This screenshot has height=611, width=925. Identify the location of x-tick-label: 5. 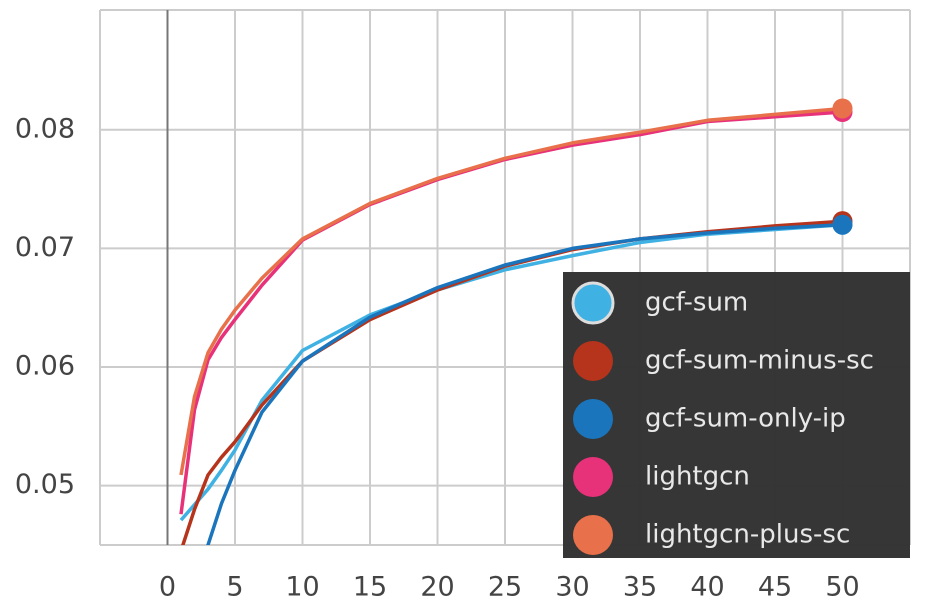
(234, 587).